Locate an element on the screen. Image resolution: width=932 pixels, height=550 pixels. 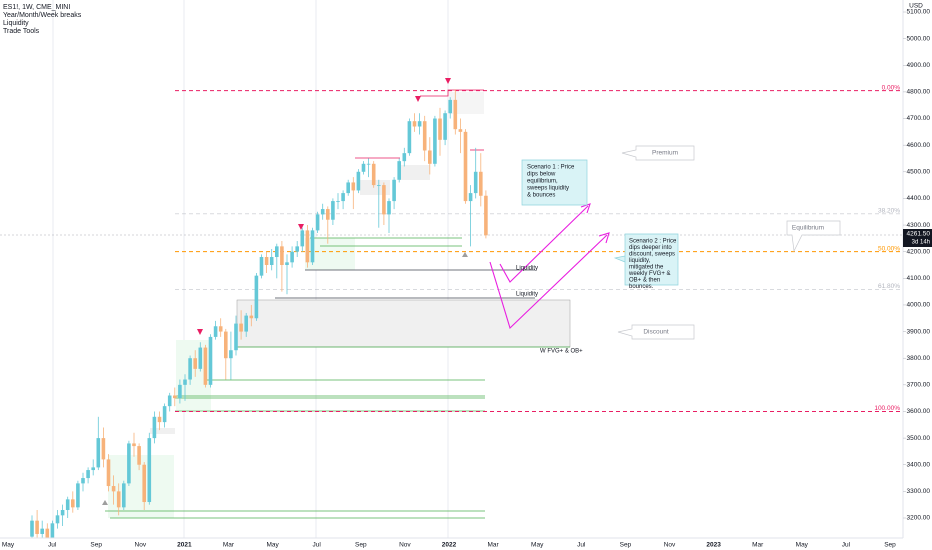
y-tick-label: 5000.00 is located at coordinates (919, 38).